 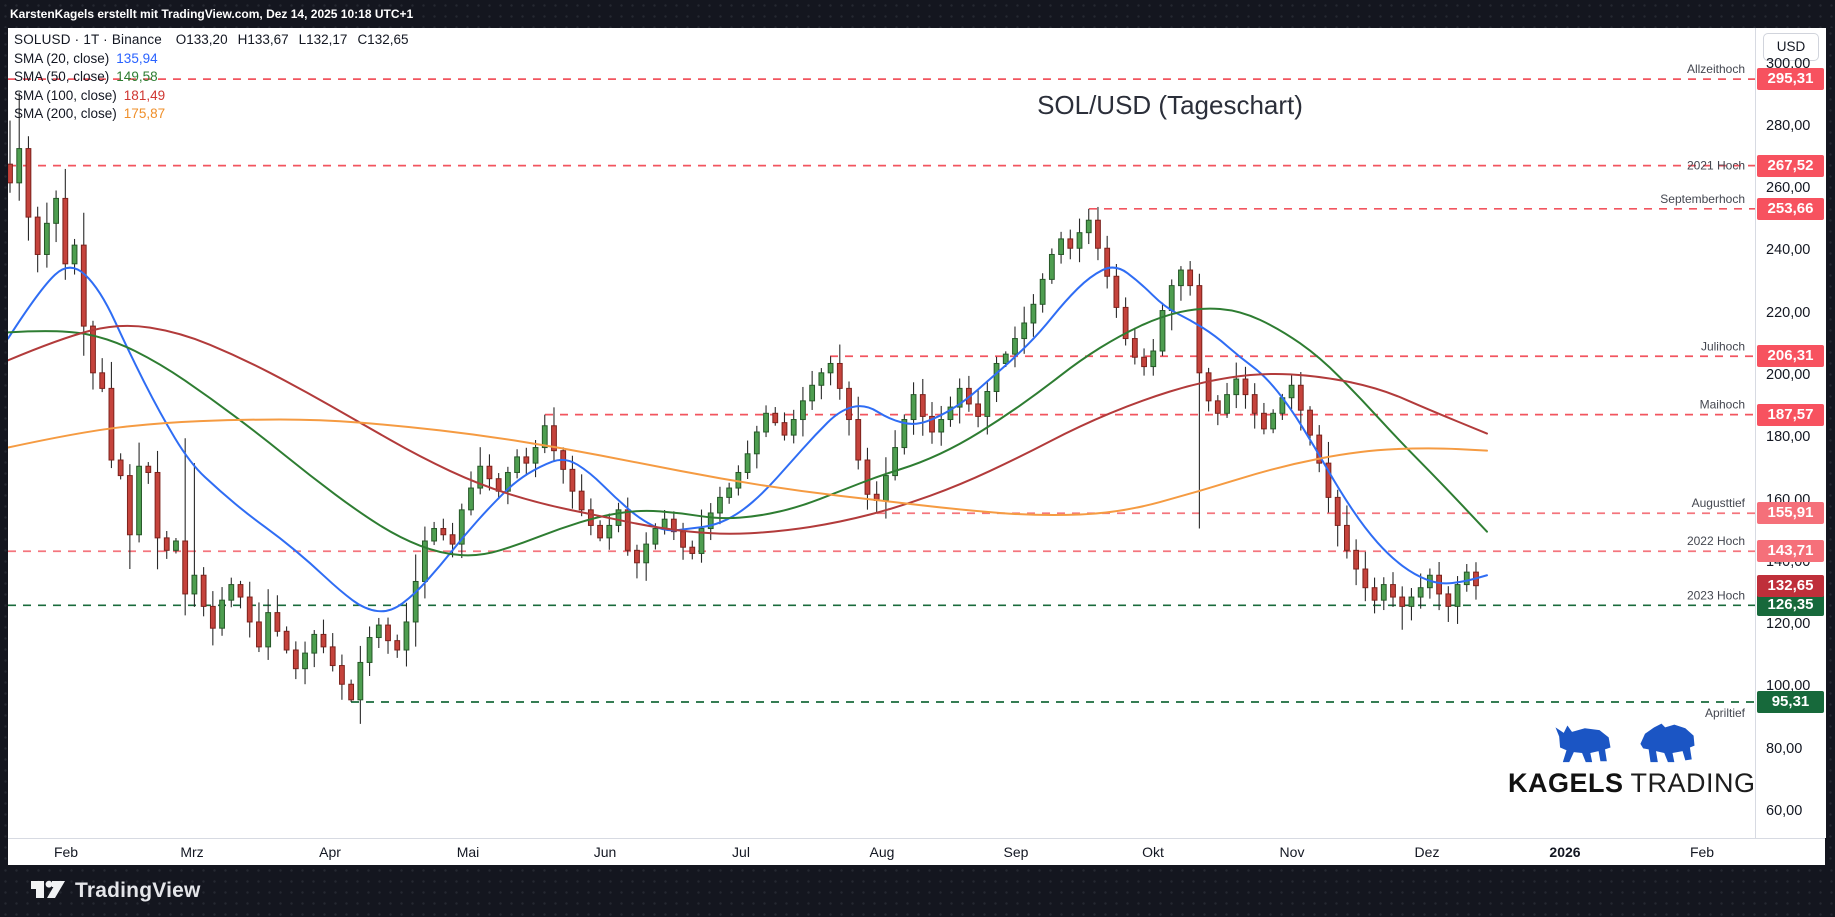 I want to click on legend-sma-label: SMA (100, close), so click(x=65, y=95).